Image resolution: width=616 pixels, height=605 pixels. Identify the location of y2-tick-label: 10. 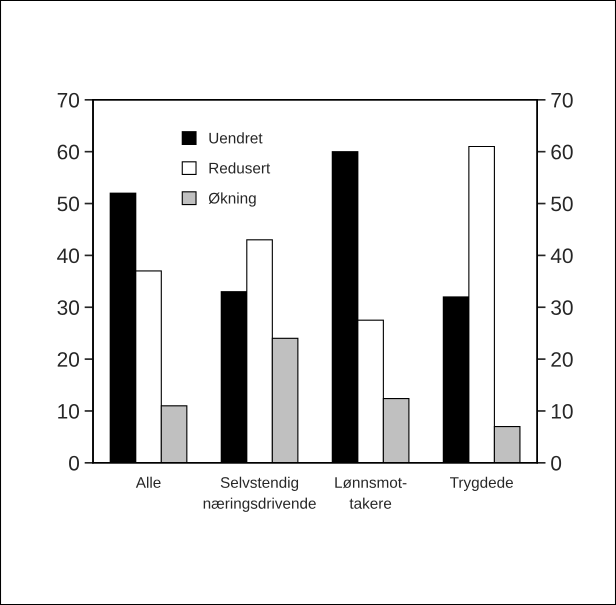
(562, 411).